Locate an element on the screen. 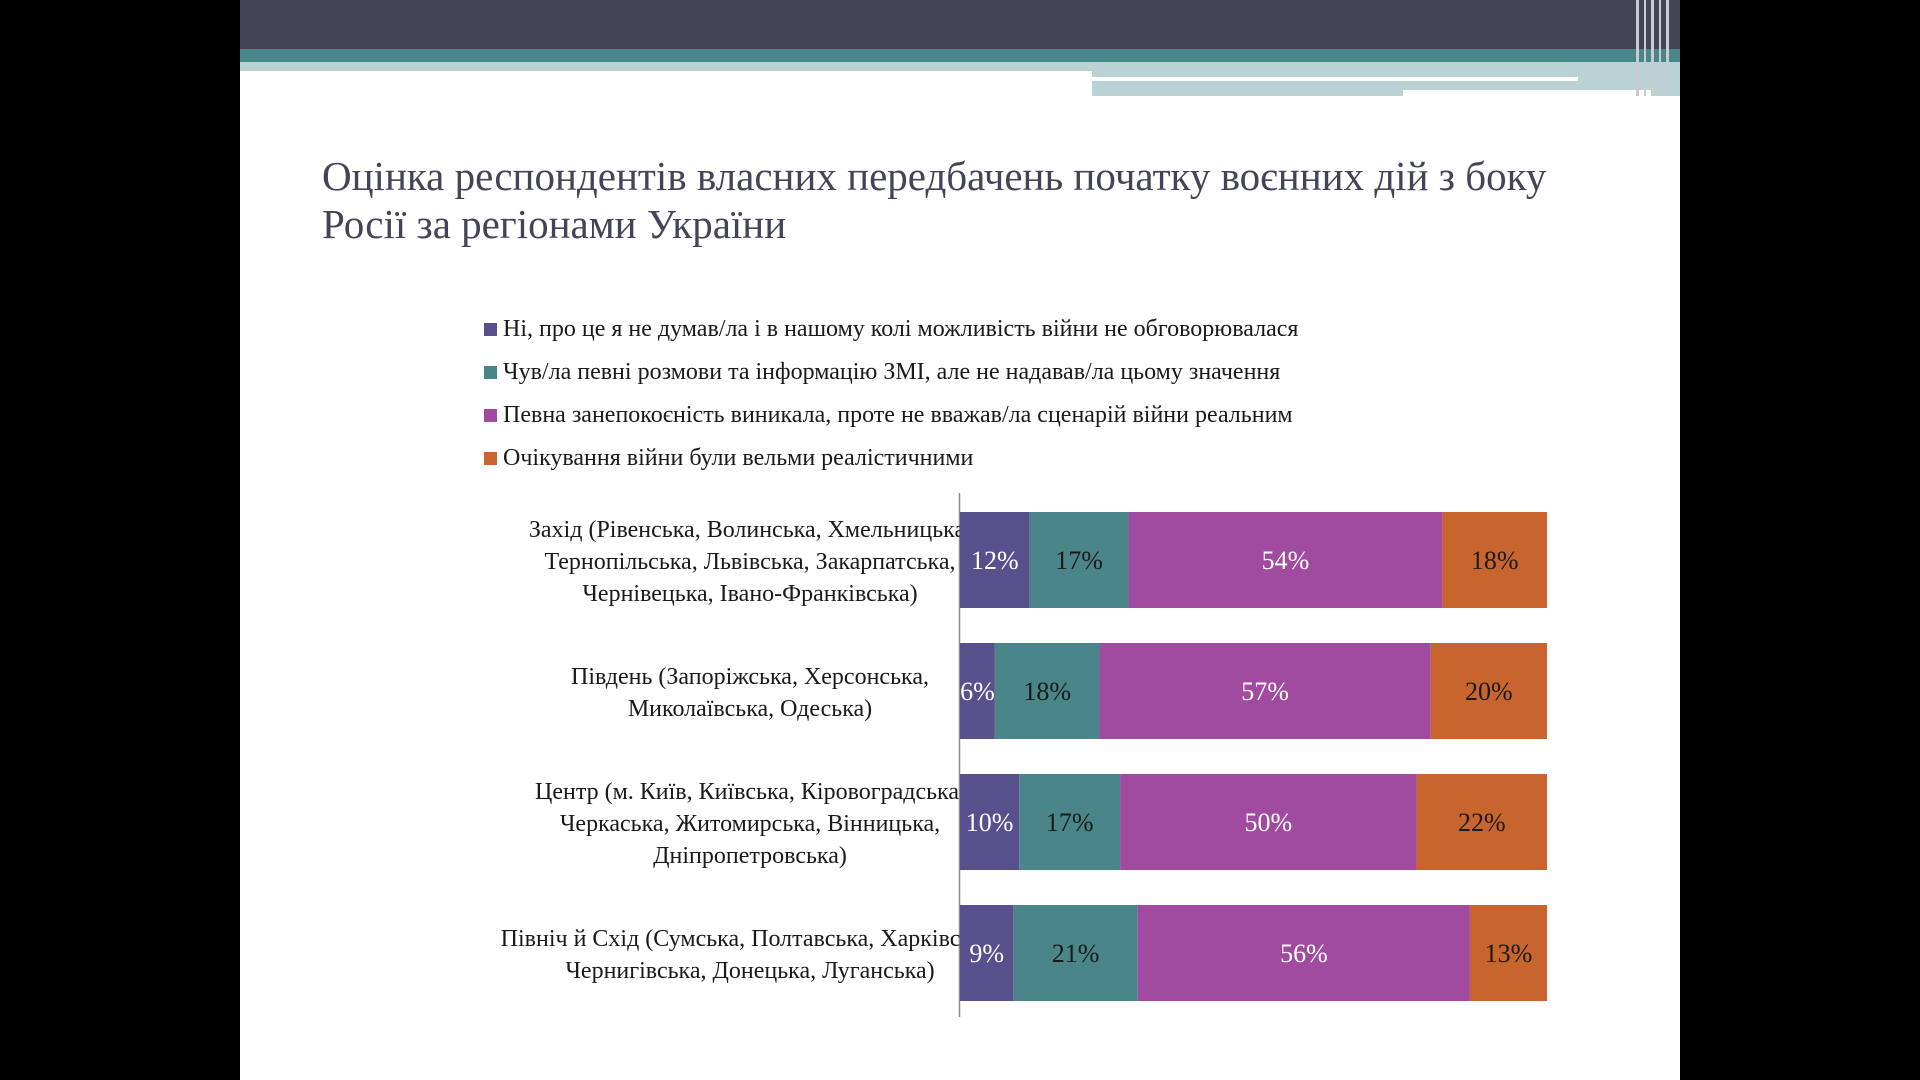  data-label: 12% is located at coordinates (995, 560).